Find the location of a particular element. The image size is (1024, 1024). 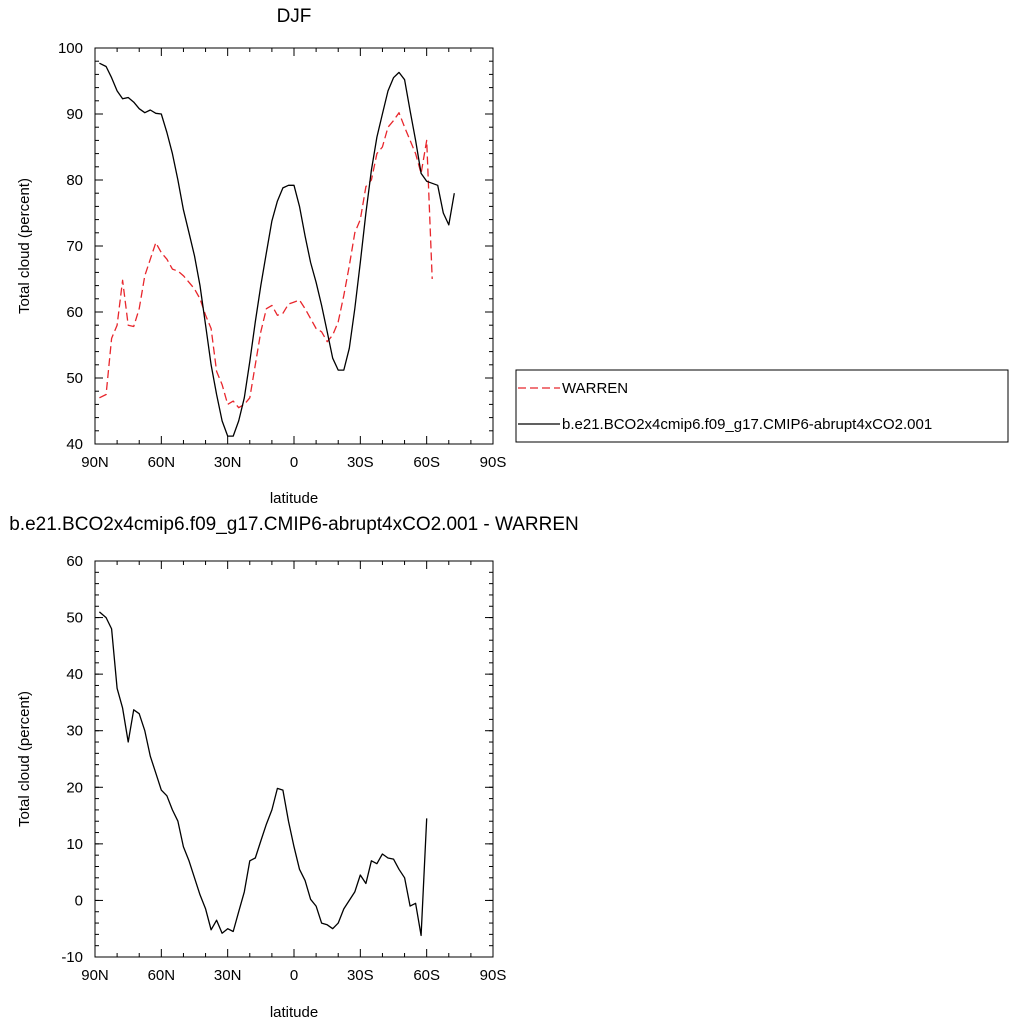

legend-box is located at coordinates (762, 406).